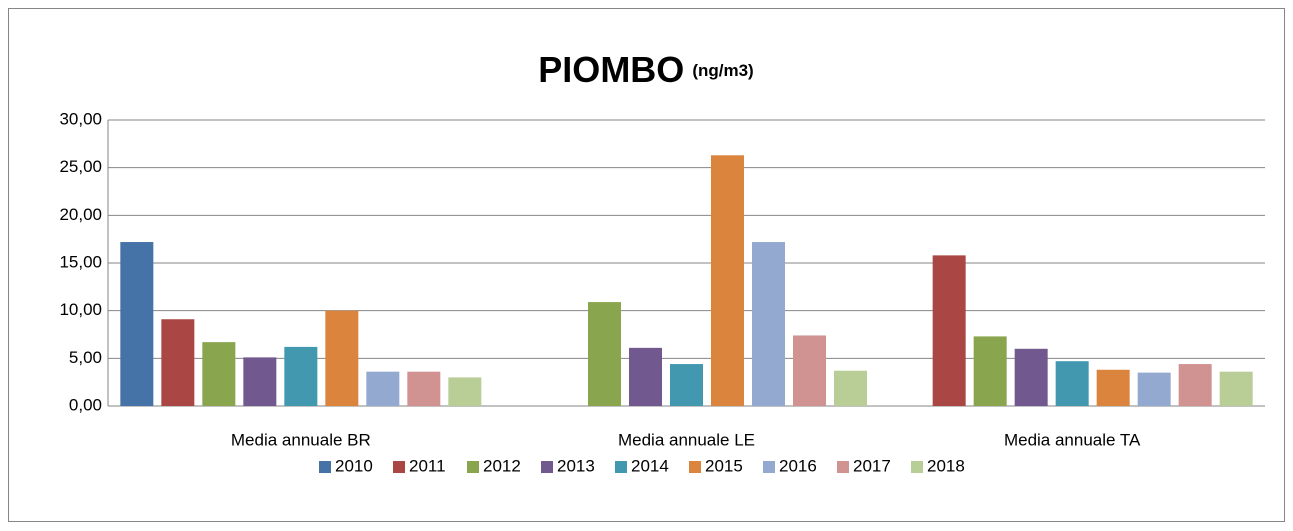 This screenshot has height=531, width=1293. What do you see at coordinates (724, 465) in the screenshot?
I see `legend-label: 2015` at bounding box center [724, 465].